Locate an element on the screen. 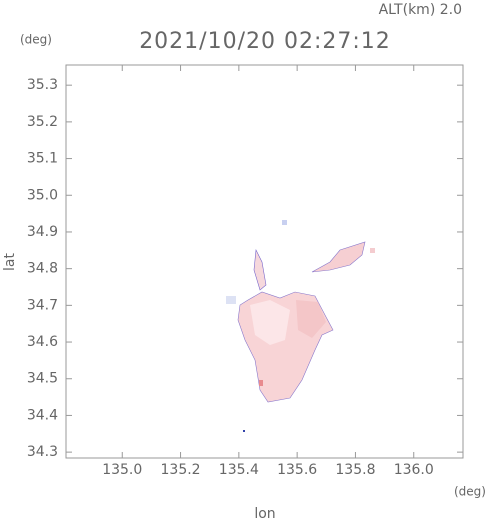  y-tick-label: 34.4 is located at coordinates (42, 415).